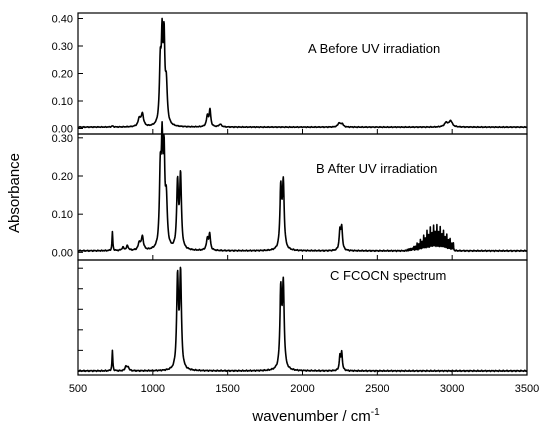 The width and height of the screenshot is (550, 437). Describe the element at coordinates (62, 215) in the screenshot. I see `y-tick-label-2-1: 0.10` at that location.